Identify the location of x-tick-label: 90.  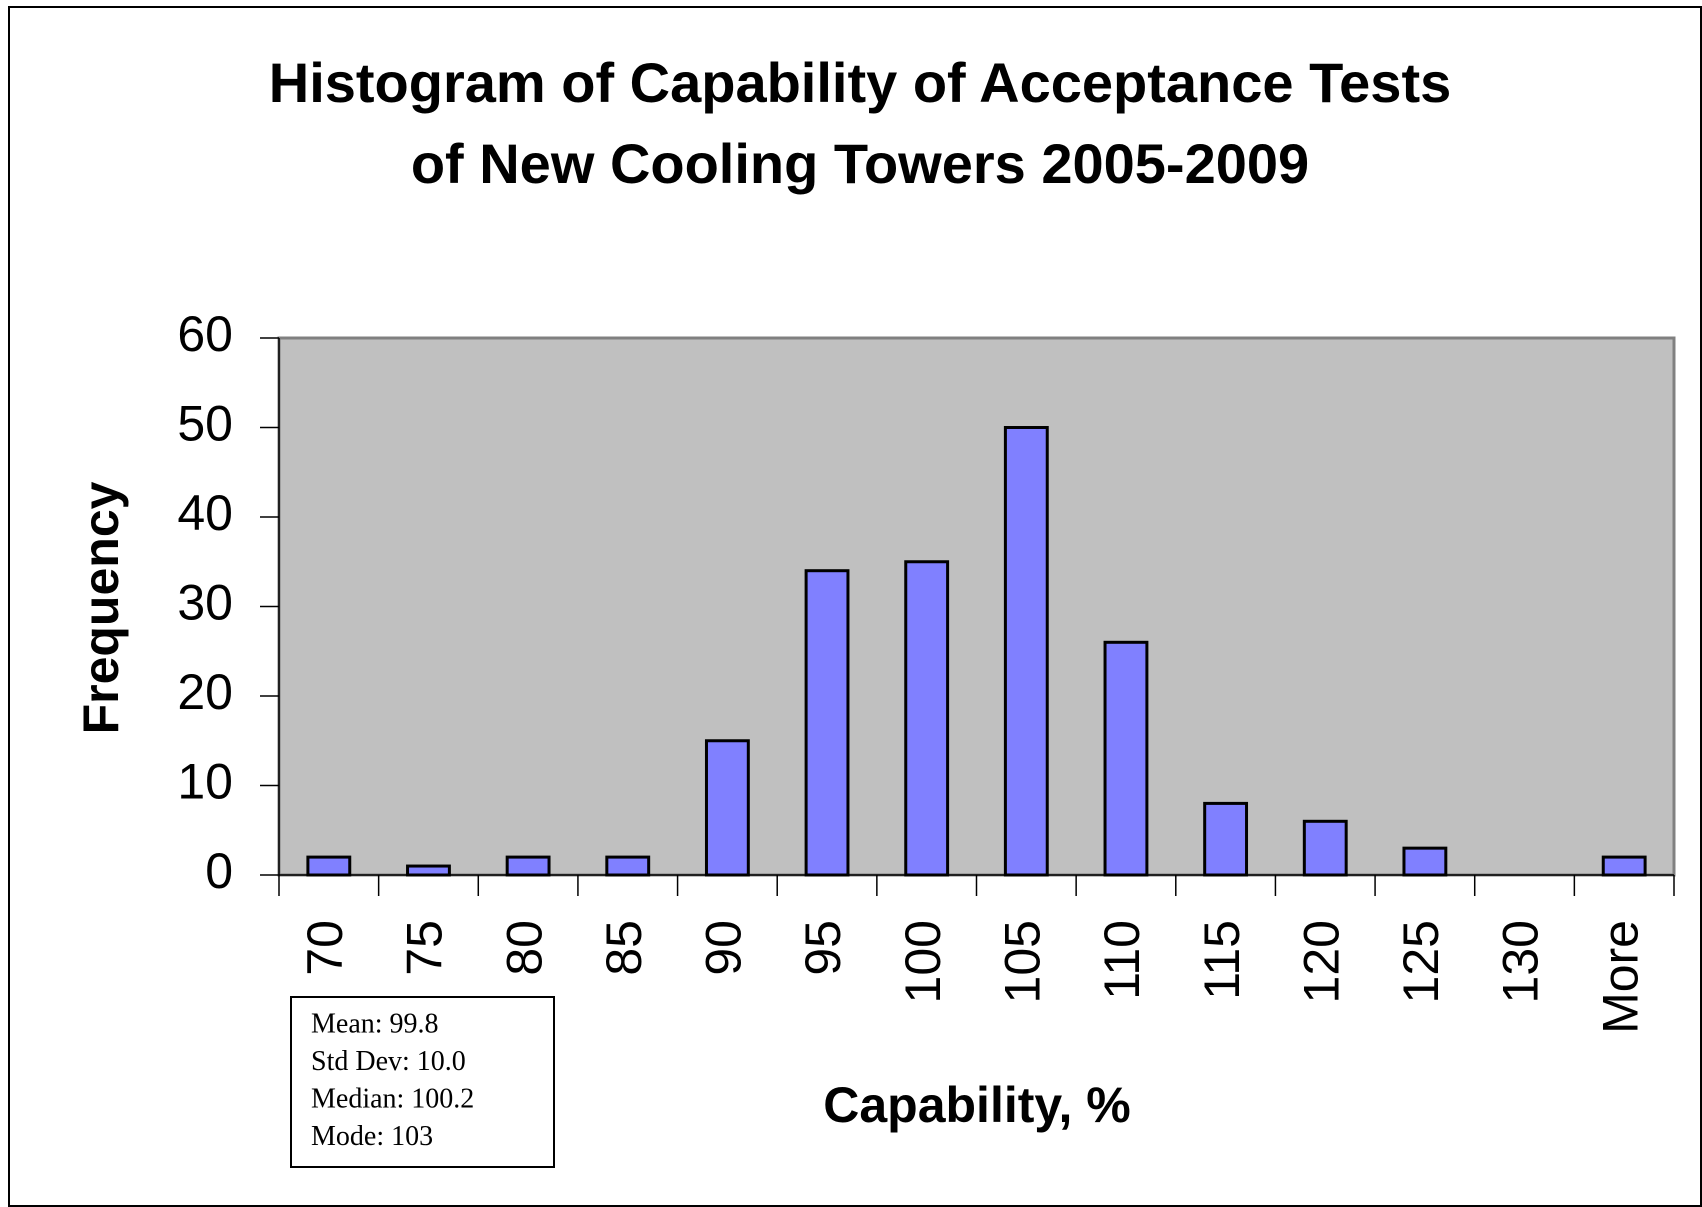
(724, 948).